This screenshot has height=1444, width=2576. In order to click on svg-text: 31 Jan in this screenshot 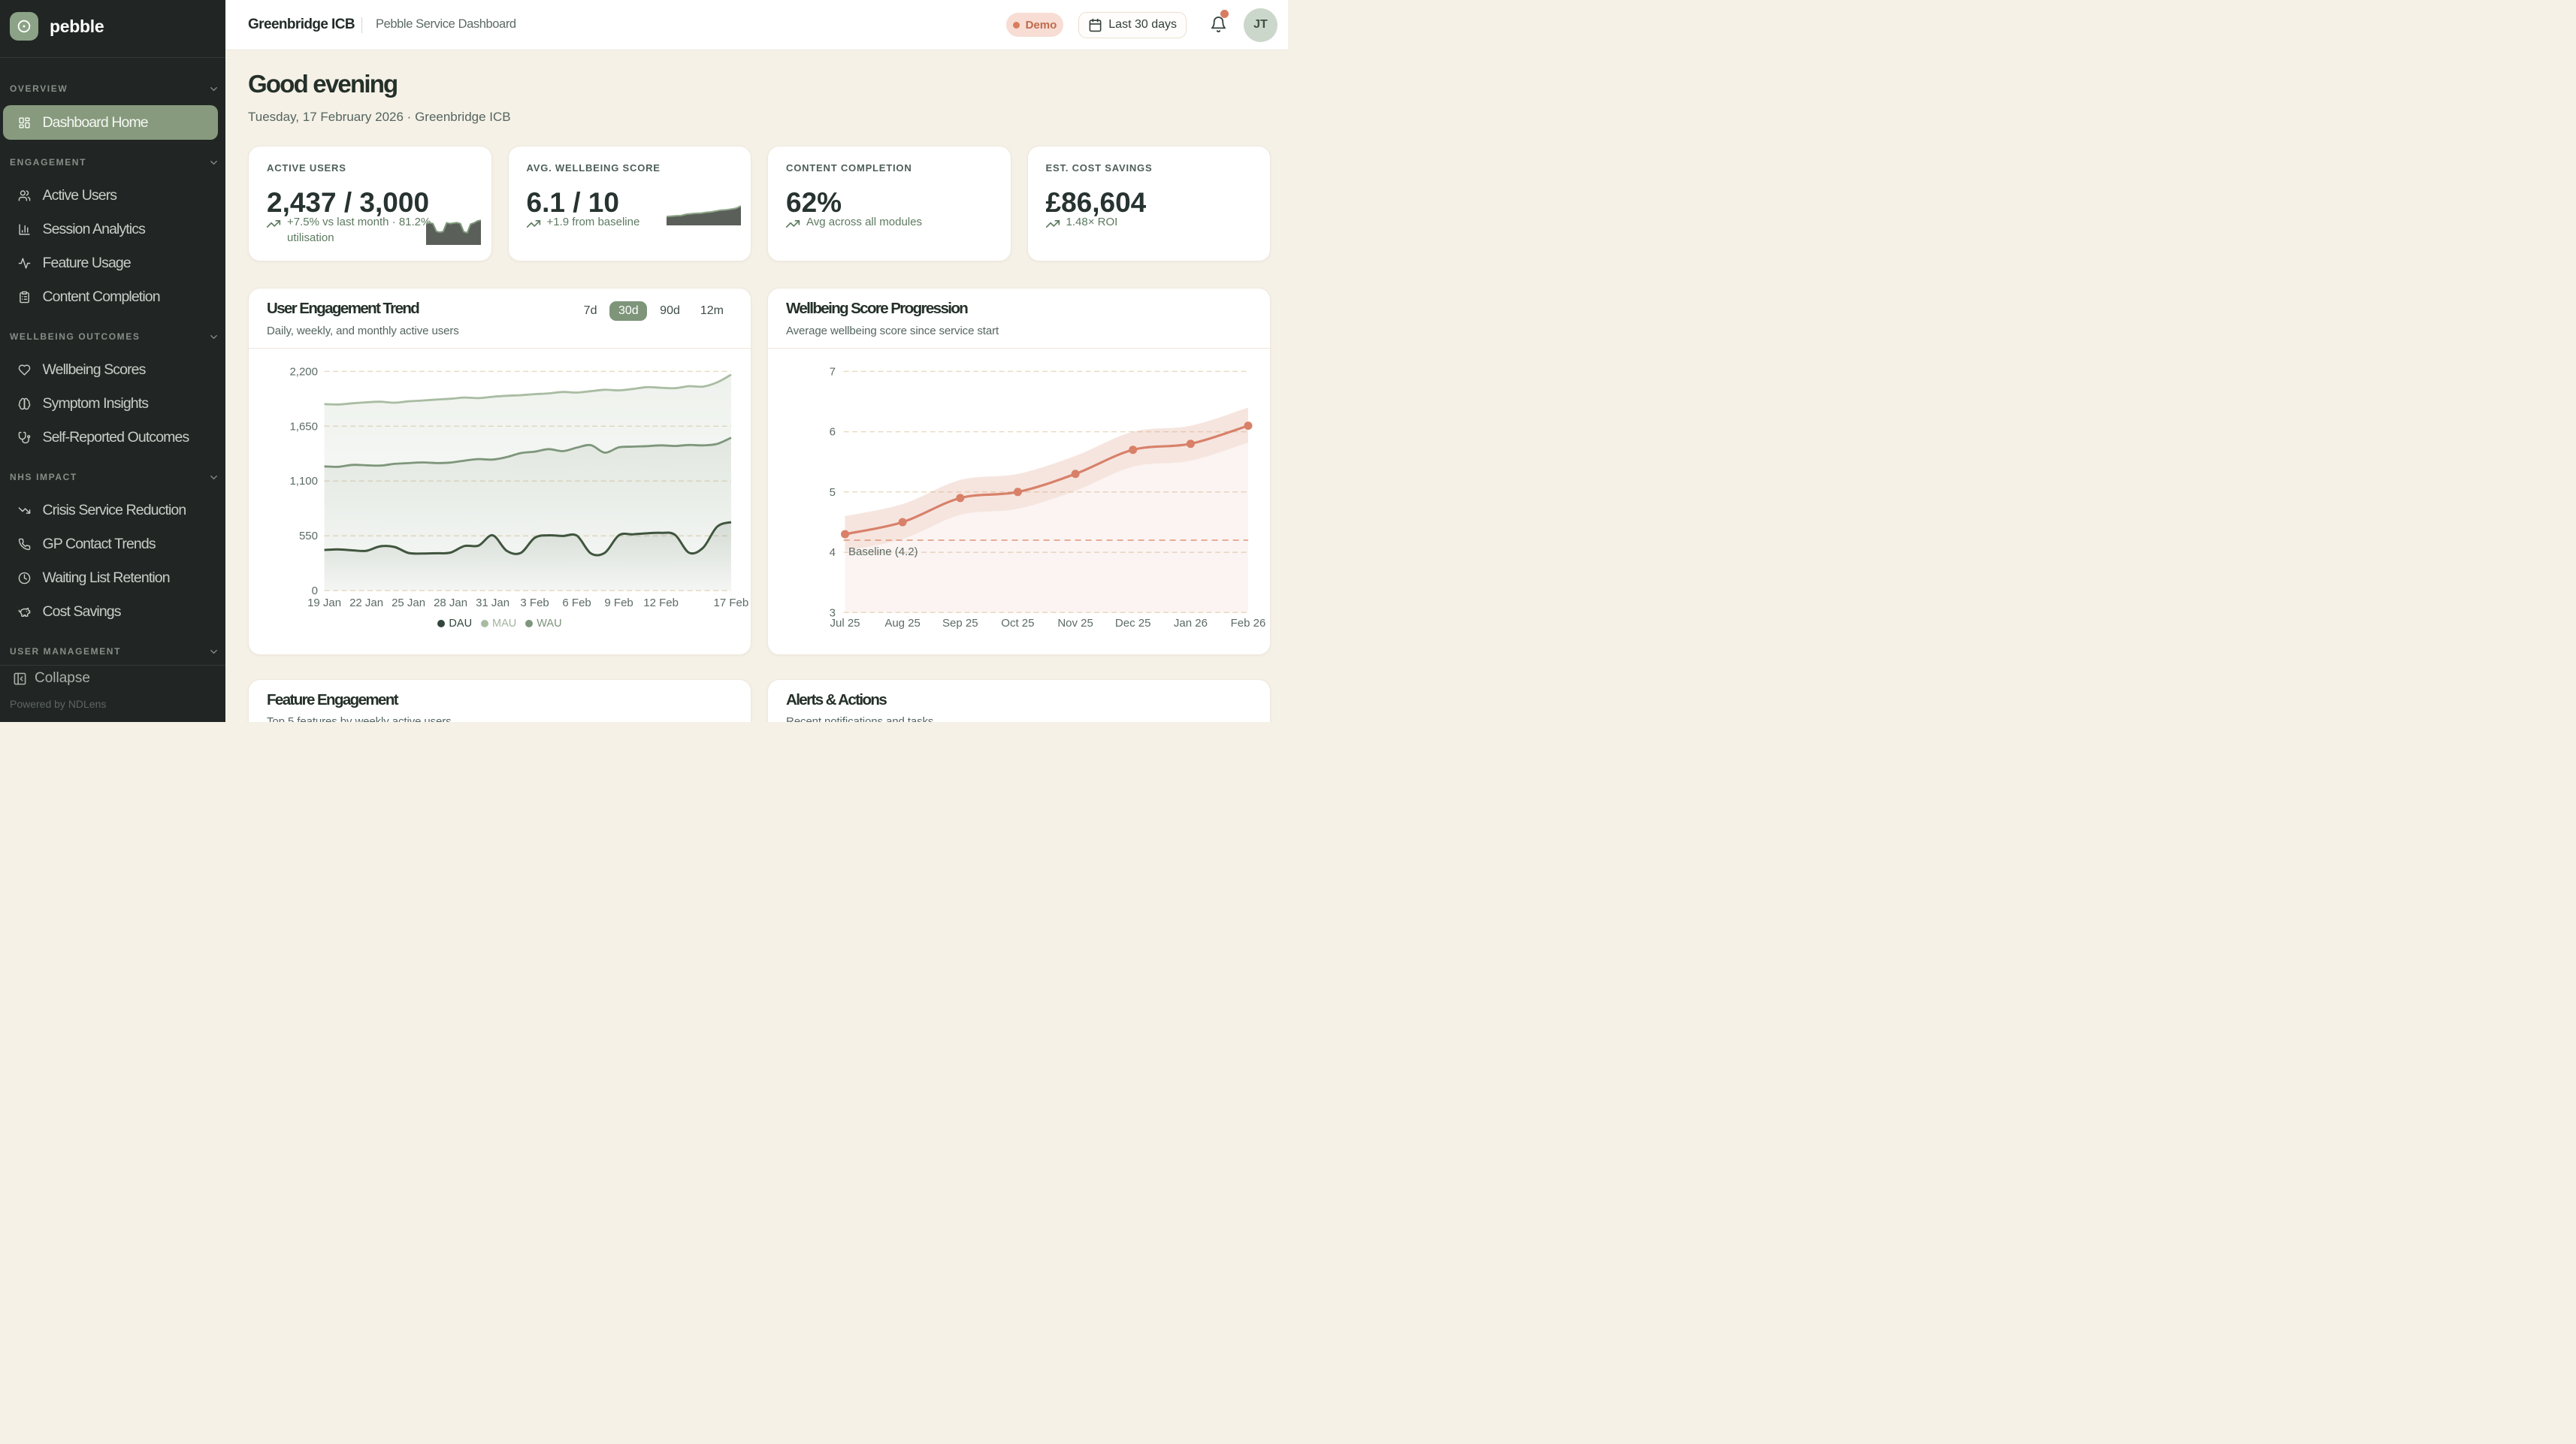, I will do `click(493, 603)`.